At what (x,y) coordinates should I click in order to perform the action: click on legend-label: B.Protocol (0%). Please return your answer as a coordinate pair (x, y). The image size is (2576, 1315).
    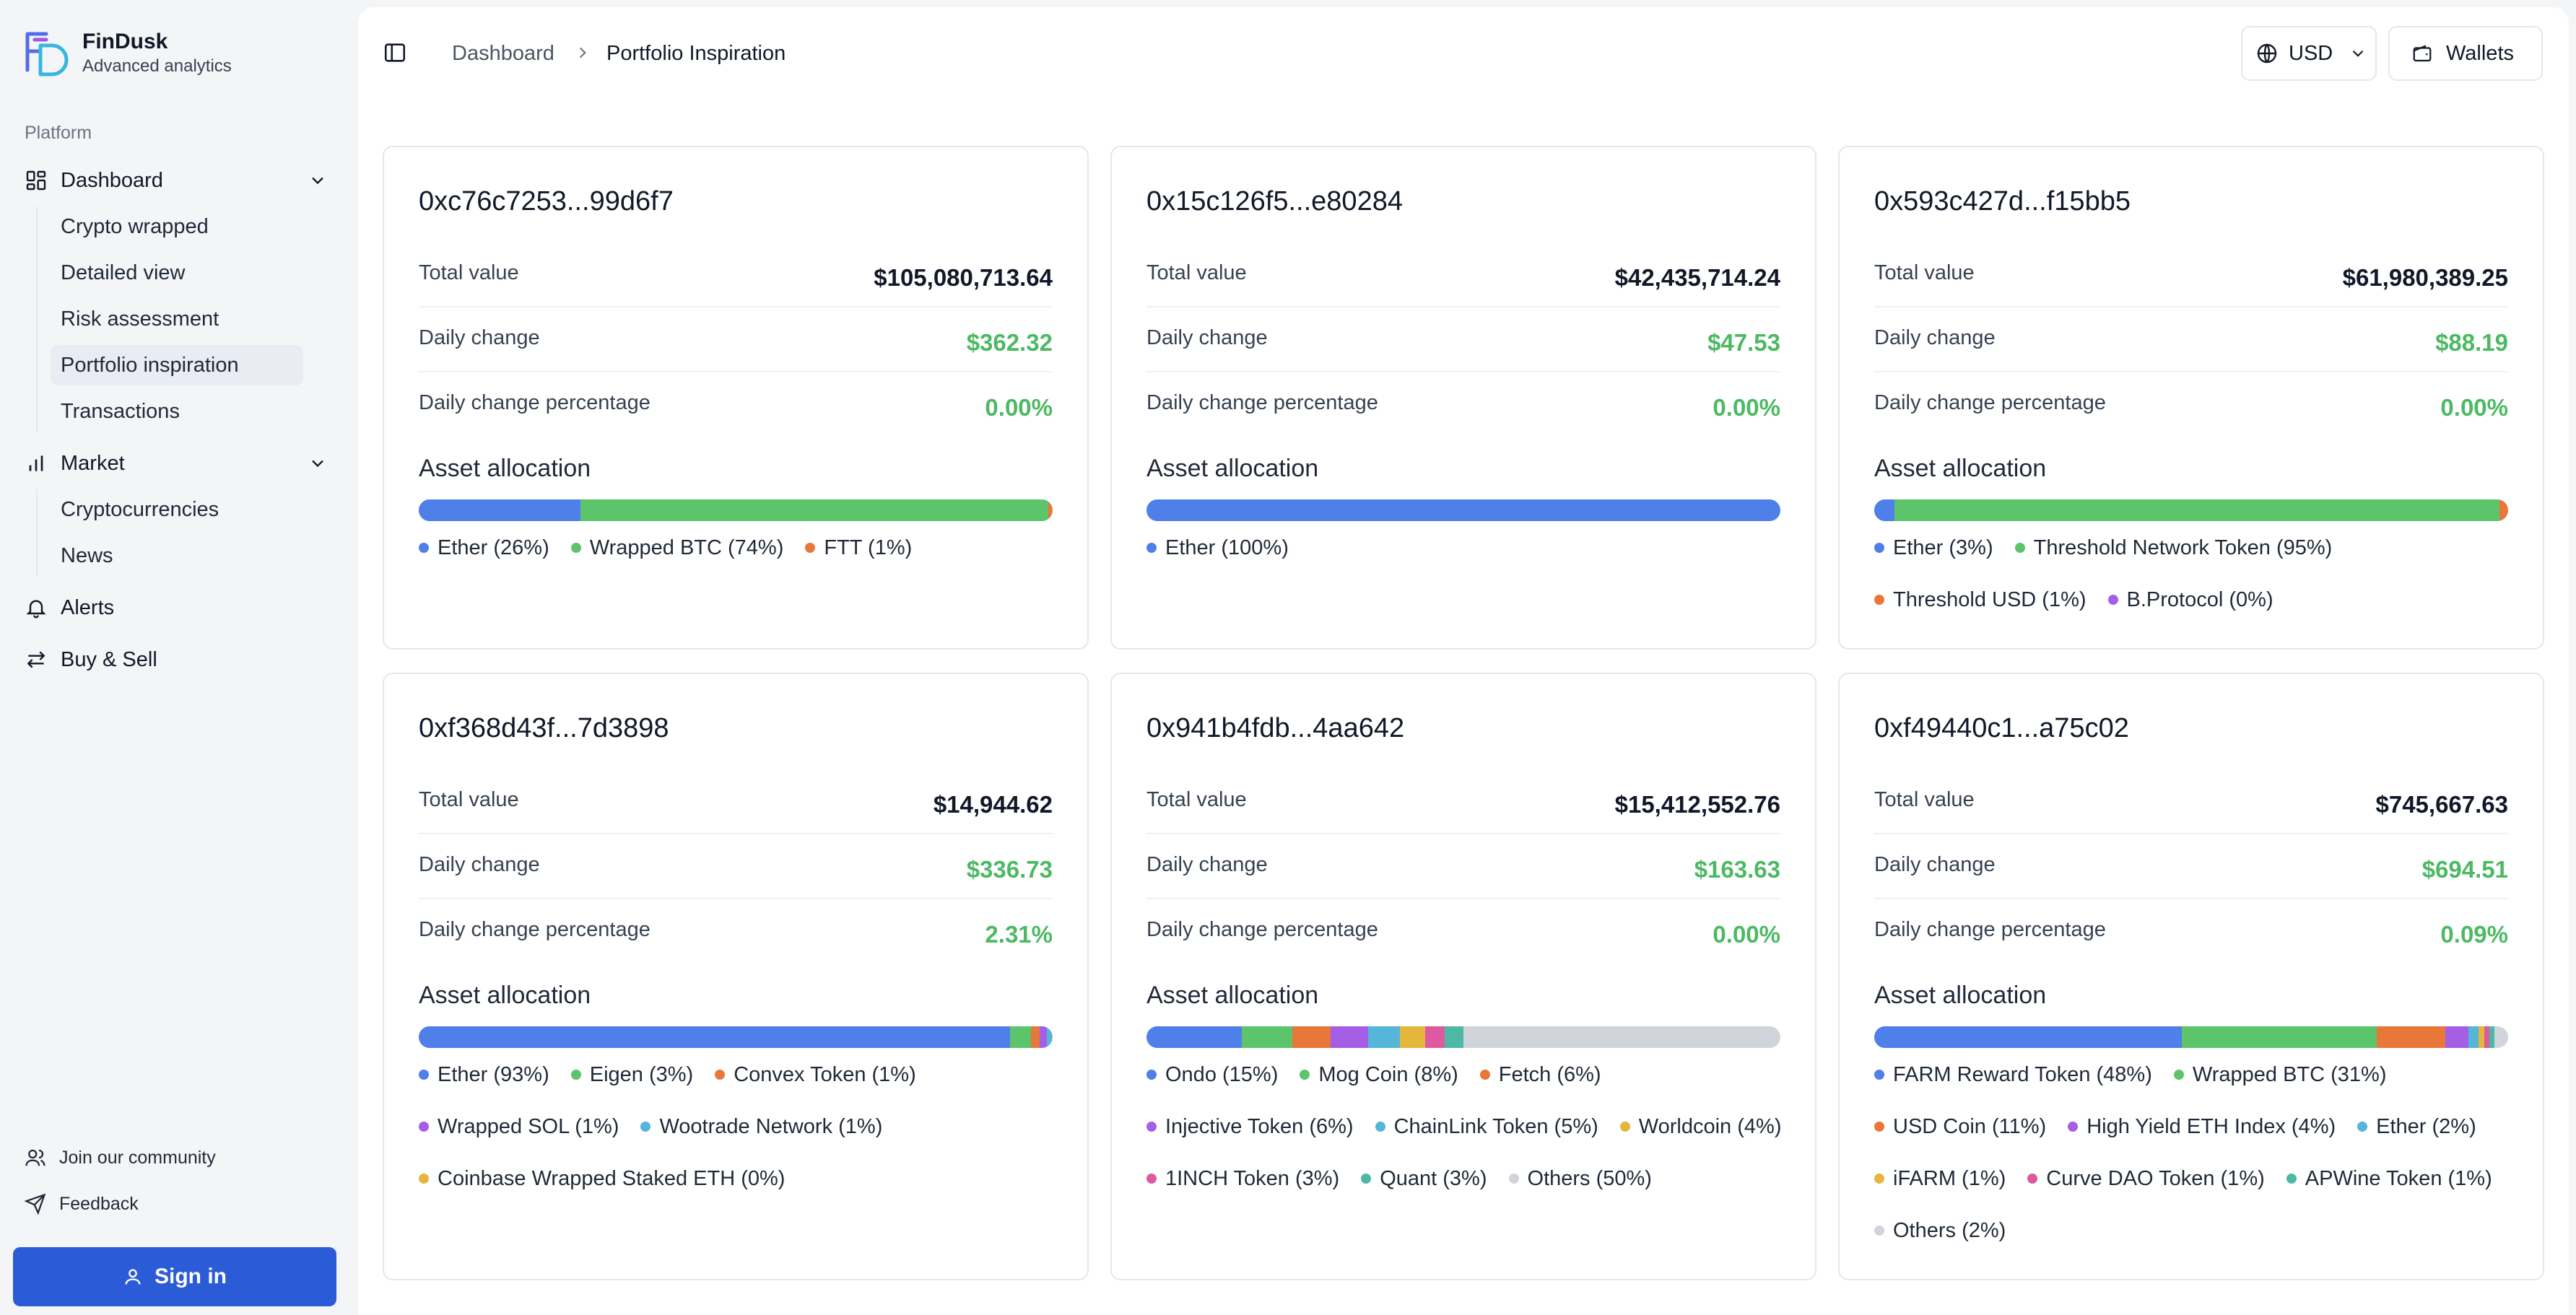
    Looking at the image, I should click on (2199, 599).